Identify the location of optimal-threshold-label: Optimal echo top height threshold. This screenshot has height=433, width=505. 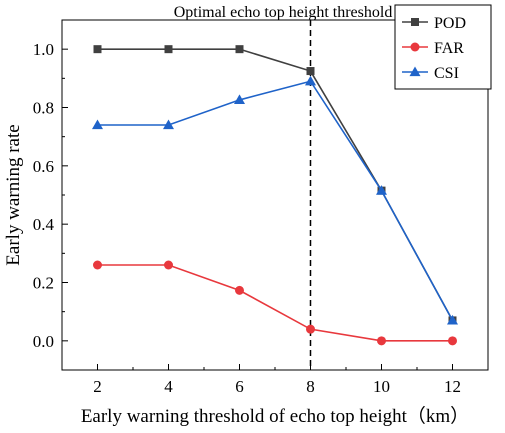
(283, 12).